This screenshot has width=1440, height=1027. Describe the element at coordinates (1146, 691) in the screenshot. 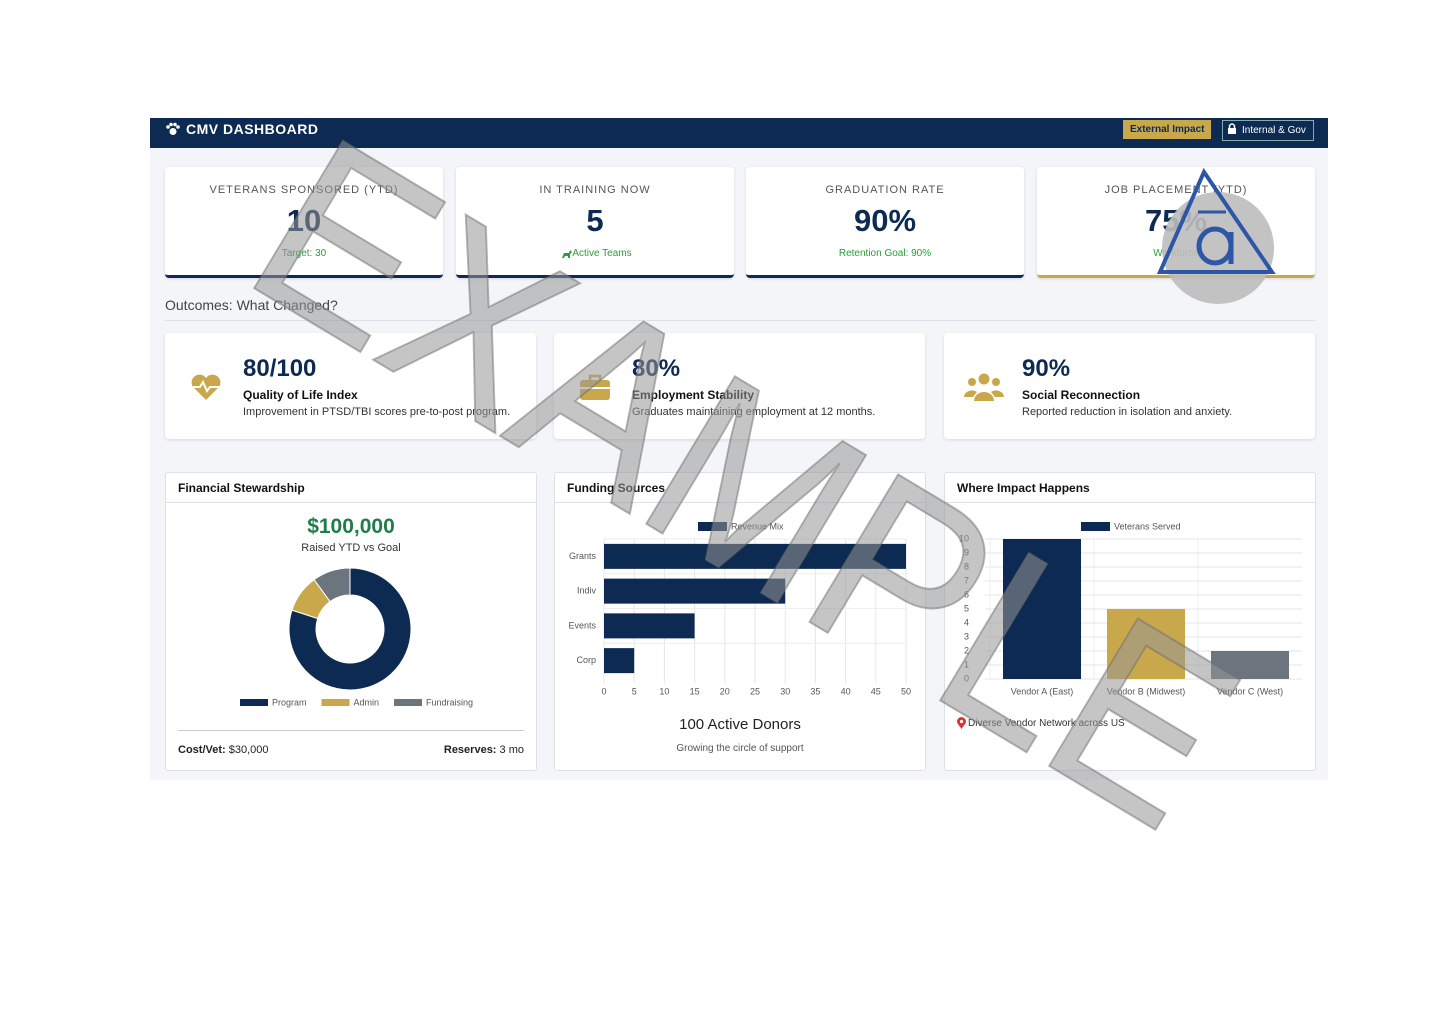

I see `x-tick-label: Vendor B (Midwest)` at that location.